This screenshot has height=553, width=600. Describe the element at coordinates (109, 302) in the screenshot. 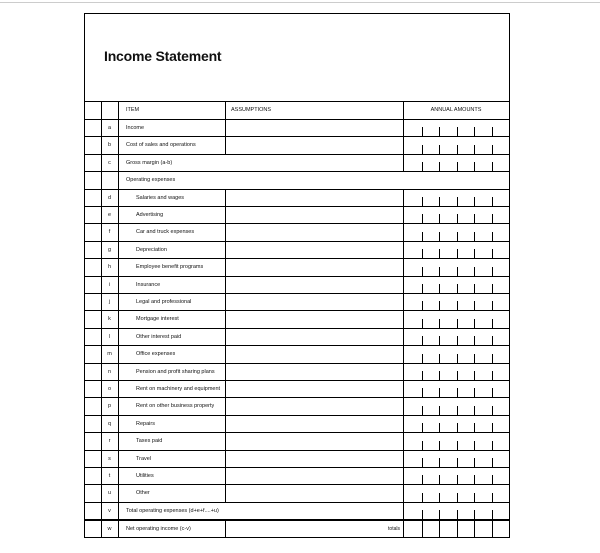

I see `row-letter: j` at that location.